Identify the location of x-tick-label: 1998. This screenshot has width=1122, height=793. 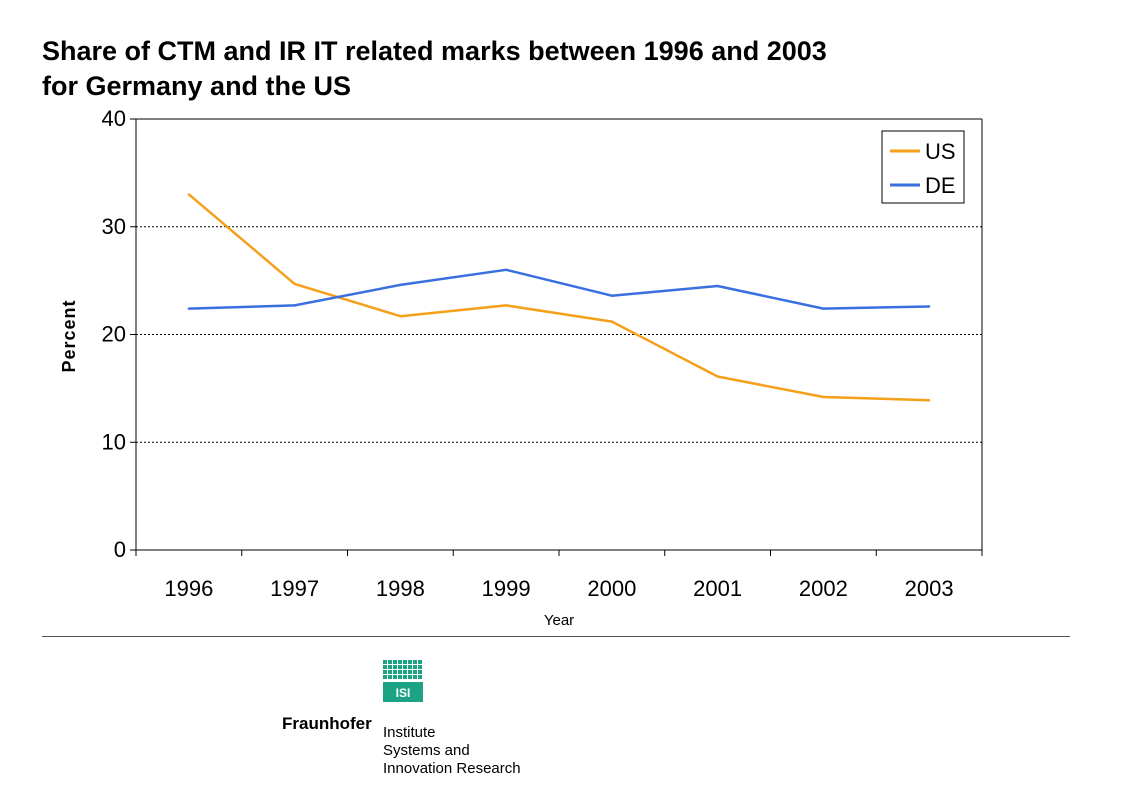
(400, 588).